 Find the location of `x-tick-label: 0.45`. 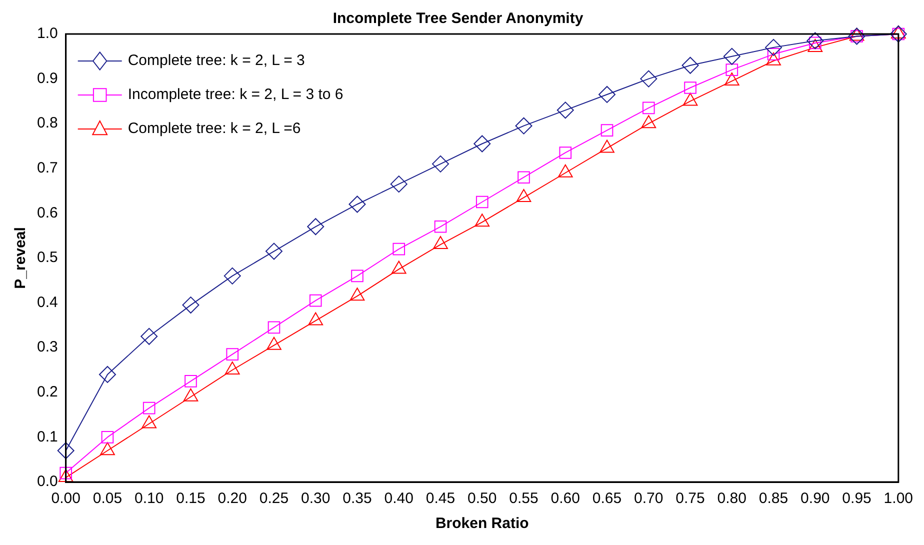

x-tick-label: 0.45 is located at coordinates (441, 499).